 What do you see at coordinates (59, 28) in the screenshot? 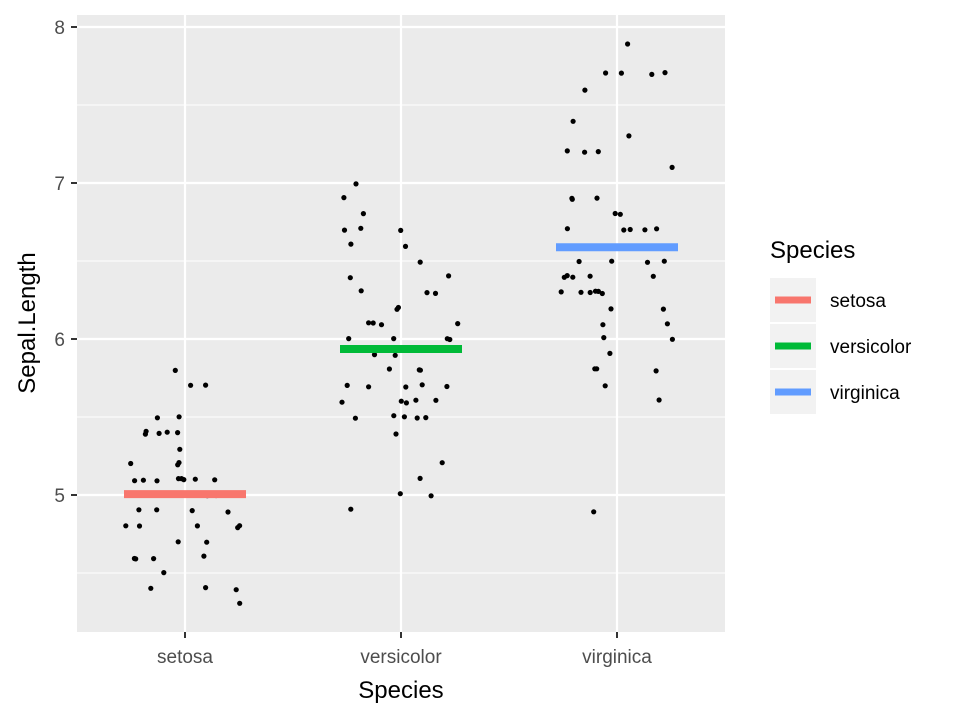
I see `y-tick-label: 8` at bounding box center [59, 28].